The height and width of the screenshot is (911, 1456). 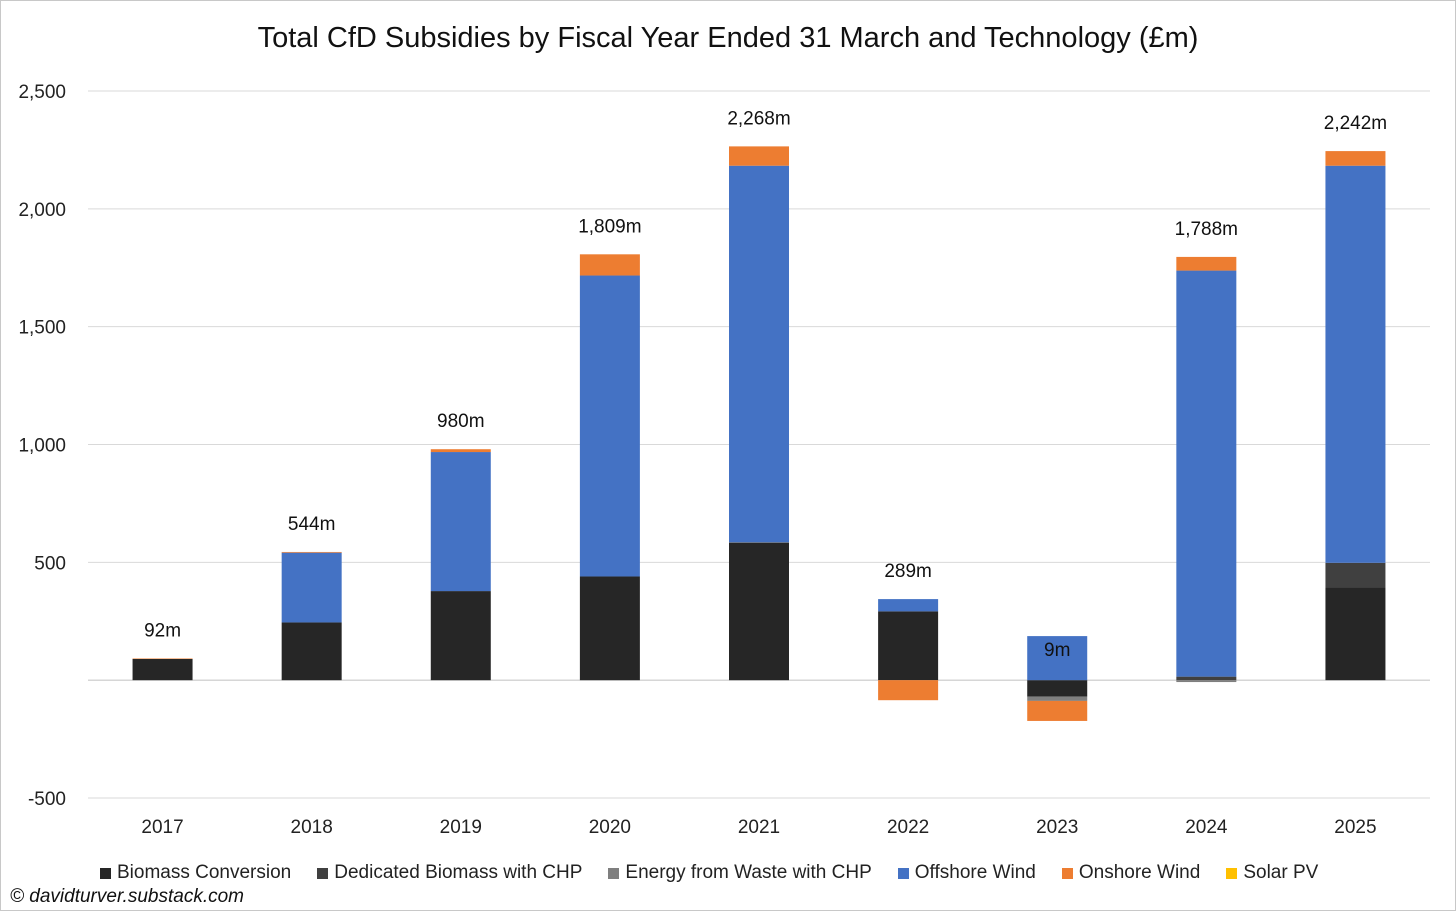 What do you see at coordinates (461, 827) in the screenshot?
I see `x-tick-label: 2019` at bounding box center [461, 827].